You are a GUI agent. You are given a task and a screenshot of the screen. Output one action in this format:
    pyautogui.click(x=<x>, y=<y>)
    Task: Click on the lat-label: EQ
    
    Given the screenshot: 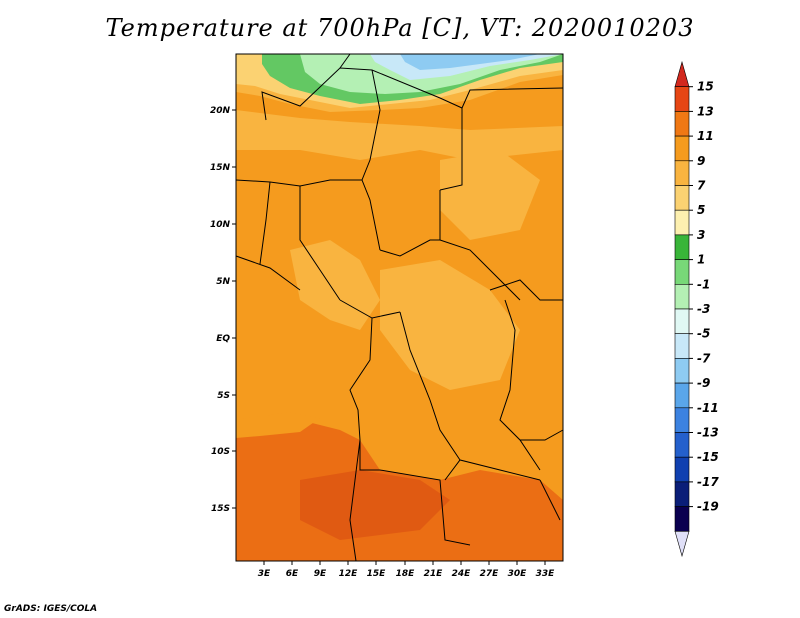 What is the action you would take?
    pyautogui.click(x=223, y=339)
    